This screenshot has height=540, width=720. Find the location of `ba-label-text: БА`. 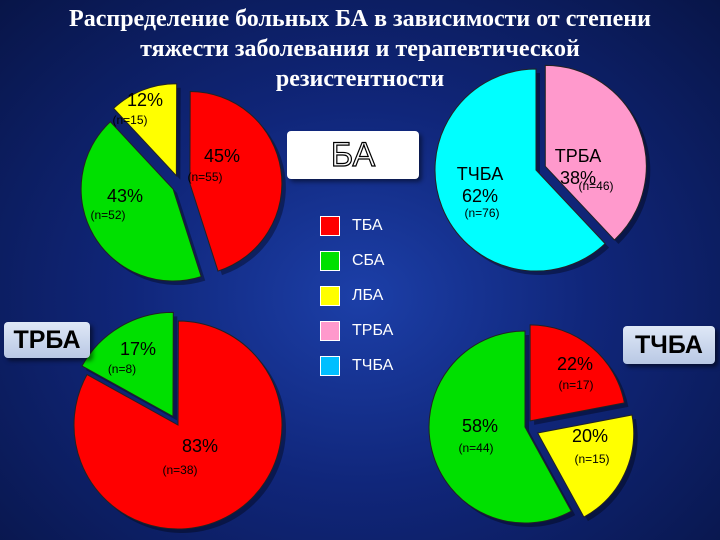

ba-label-text: БА is located at coordinates (353, 154).